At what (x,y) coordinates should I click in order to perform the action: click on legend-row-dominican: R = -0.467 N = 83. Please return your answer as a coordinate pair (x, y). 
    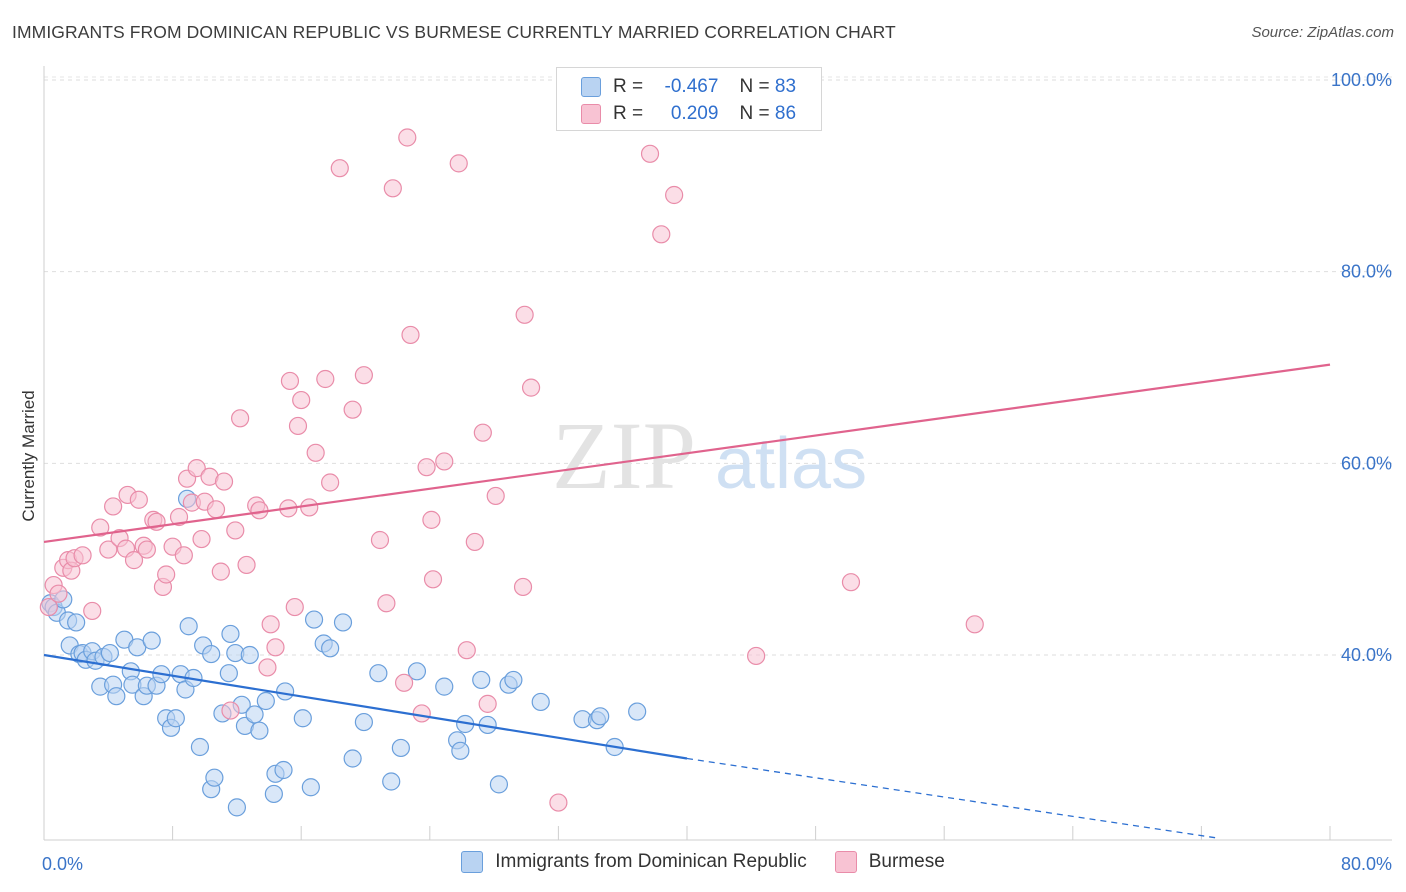
    Looking at the image, I should click on (688, 87).